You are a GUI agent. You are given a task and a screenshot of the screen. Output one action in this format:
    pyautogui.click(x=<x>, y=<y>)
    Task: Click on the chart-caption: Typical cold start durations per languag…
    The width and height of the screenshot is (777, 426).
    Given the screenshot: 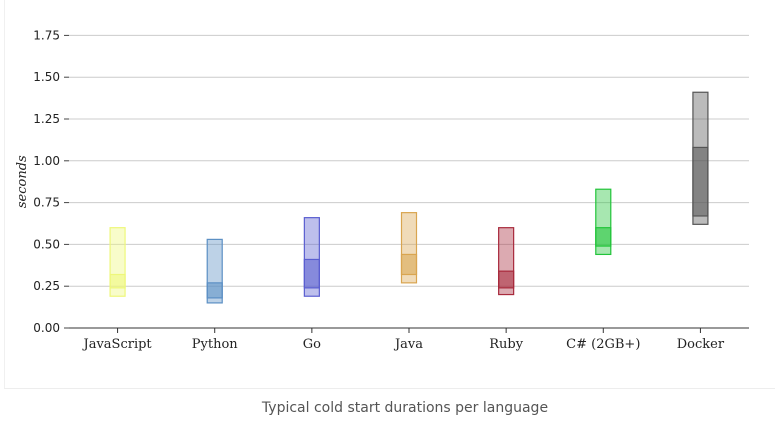 What is the action you would take?
    pyautogui.click(x=405, y=408)
    